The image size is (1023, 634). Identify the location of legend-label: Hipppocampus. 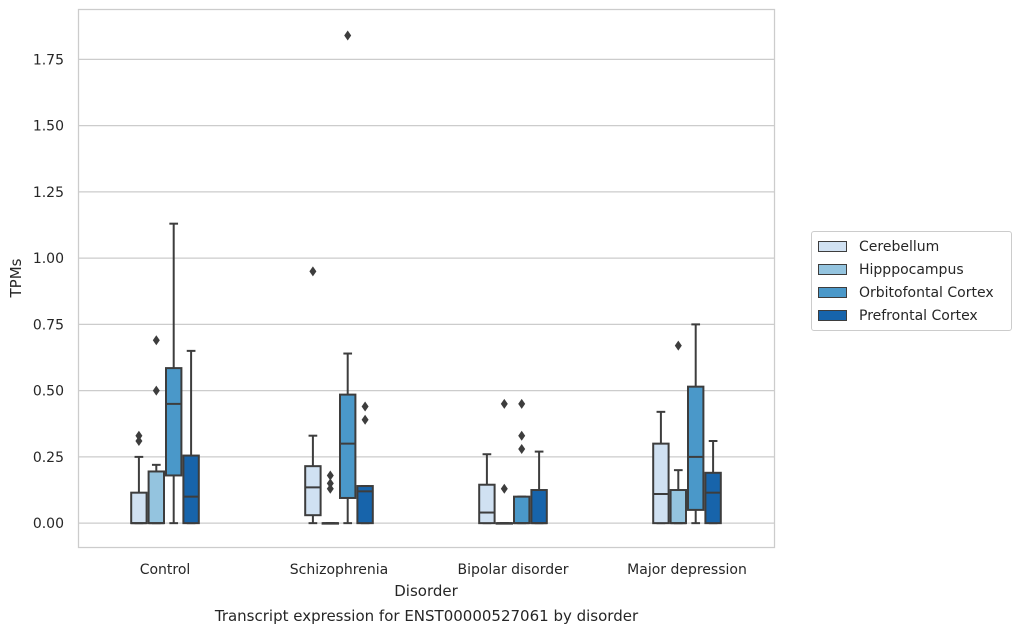
(911, 269).